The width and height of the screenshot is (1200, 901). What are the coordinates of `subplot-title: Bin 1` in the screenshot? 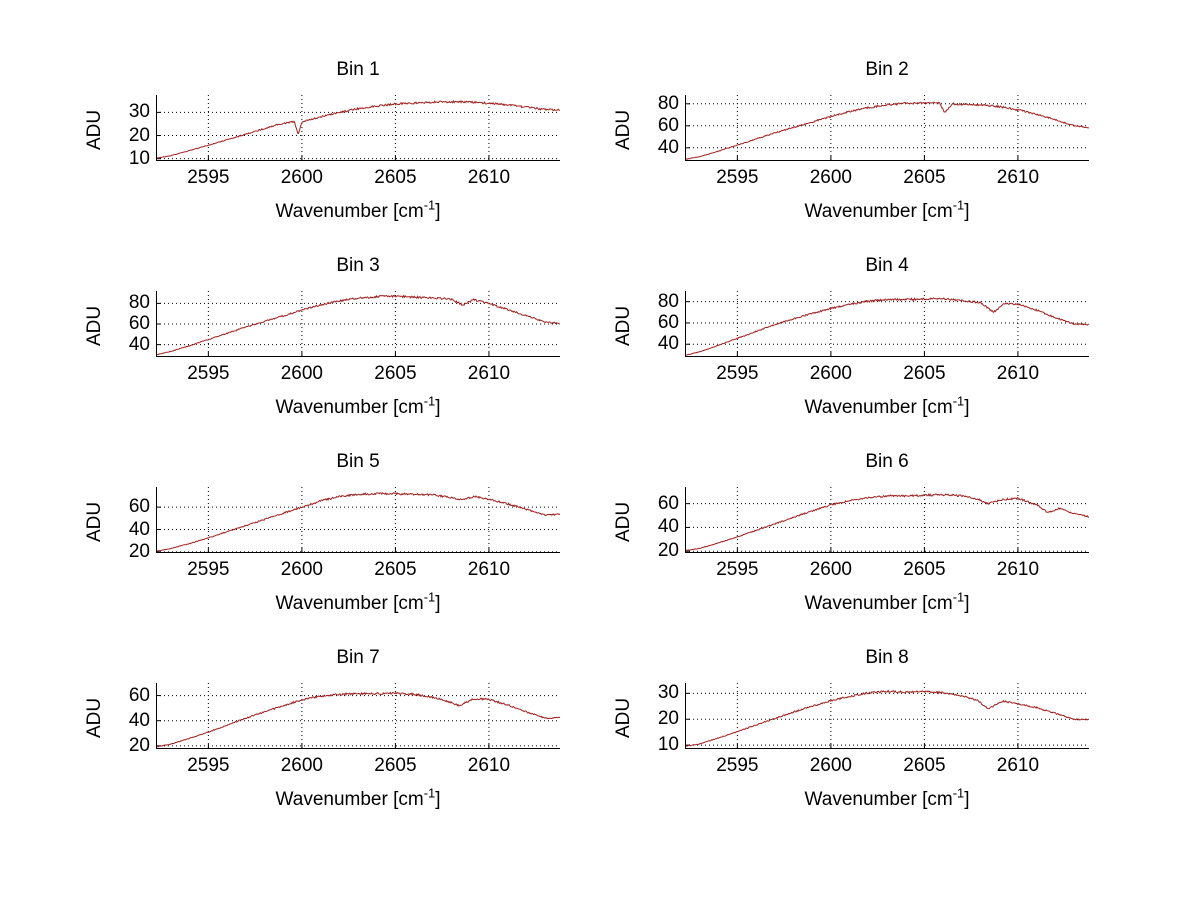 It's located at (358, 69).